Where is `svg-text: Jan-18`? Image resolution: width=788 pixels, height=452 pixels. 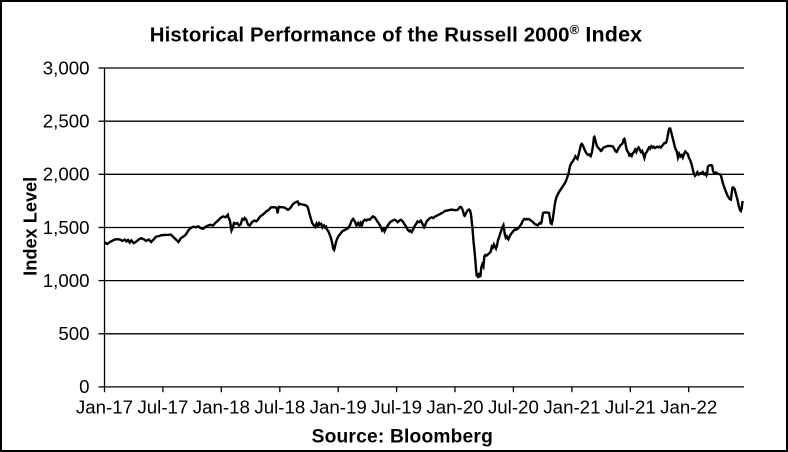
svg-text: Jan-18 is located at coordinates (221, 406).